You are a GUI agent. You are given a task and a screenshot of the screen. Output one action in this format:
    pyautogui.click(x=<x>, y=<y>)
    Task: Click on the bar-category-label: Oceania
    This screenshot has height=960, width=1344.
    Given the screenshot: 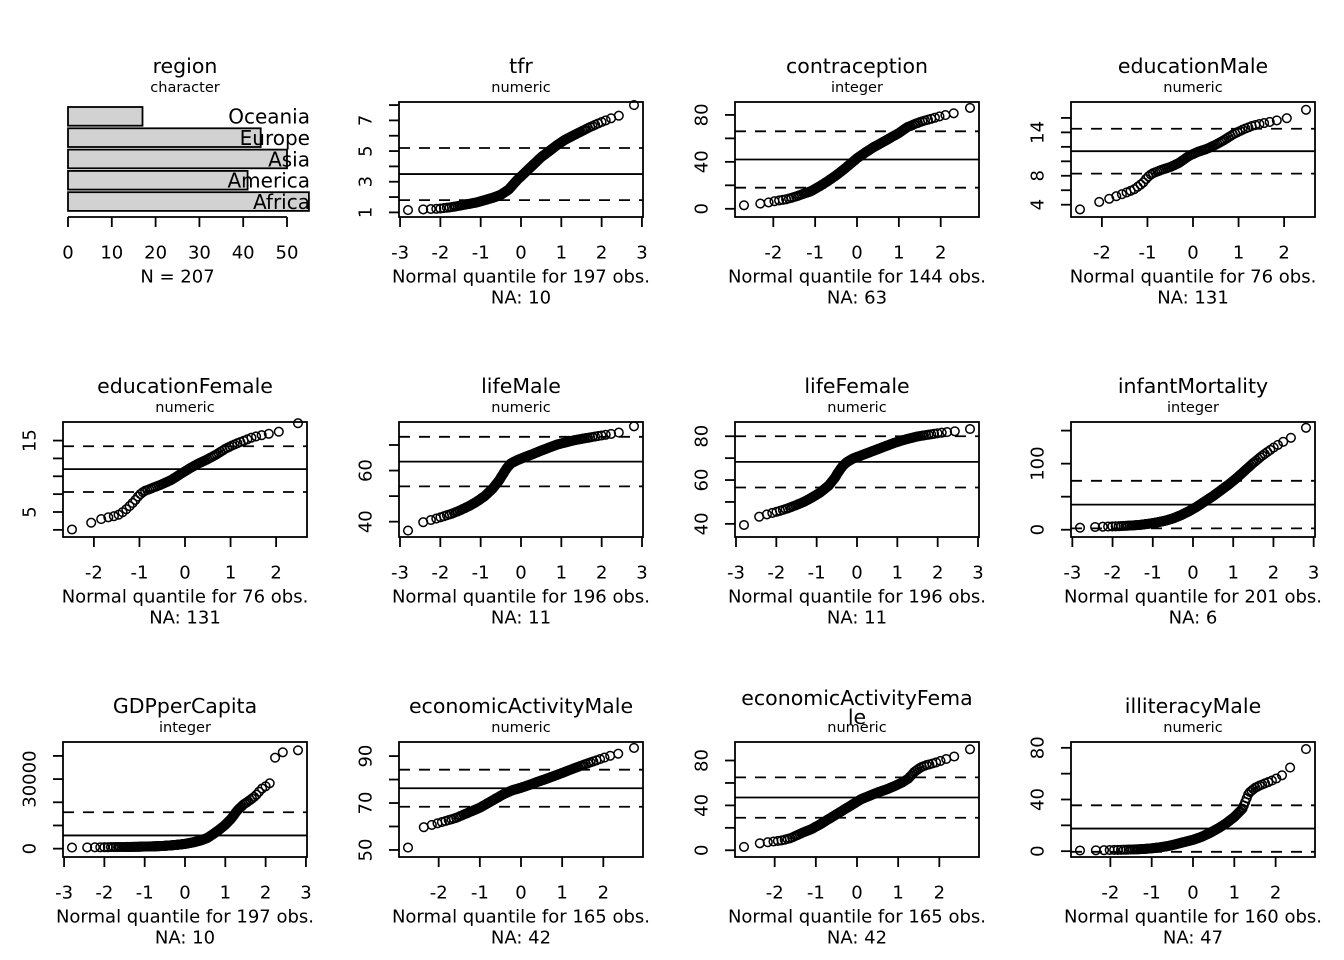 What is the action you would take?
    pyautogui.click(x=269, y=117)
    